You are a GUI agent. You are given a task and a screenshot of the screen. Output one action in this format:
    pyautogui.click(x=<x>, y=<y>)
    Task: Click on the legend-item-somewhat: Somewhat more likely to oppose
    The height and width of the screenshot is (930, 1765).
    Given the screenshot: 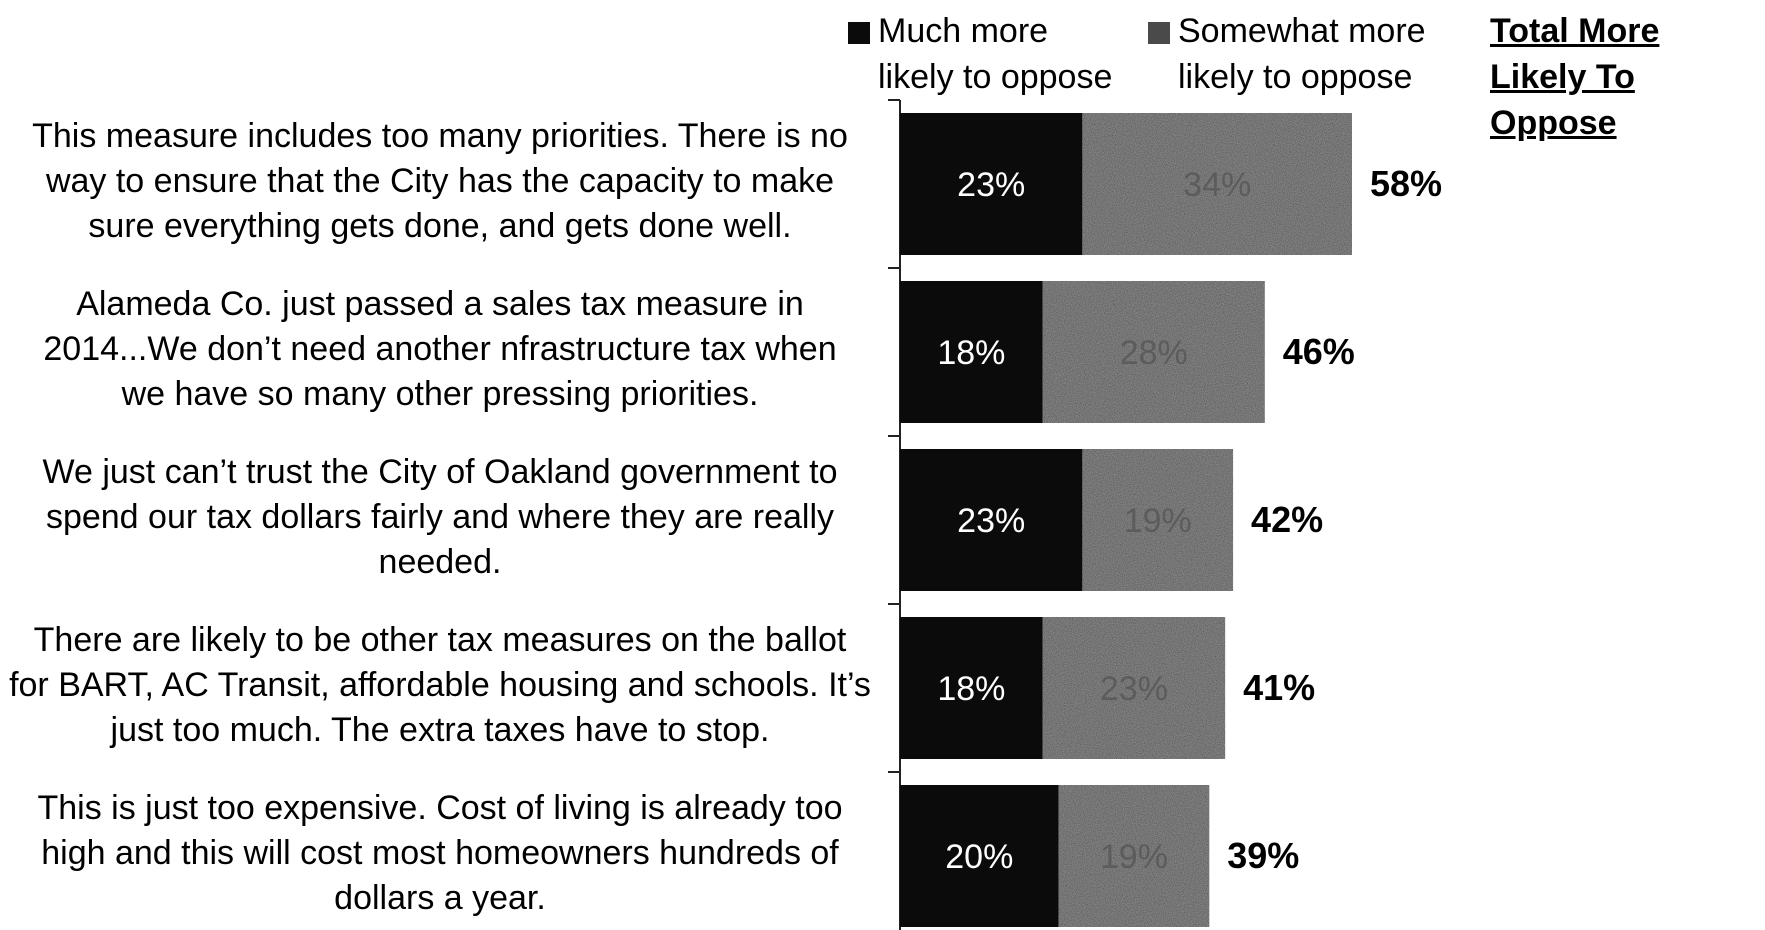 What is the action you would take?
    pyautogui.click(x=1287, y=54)
    